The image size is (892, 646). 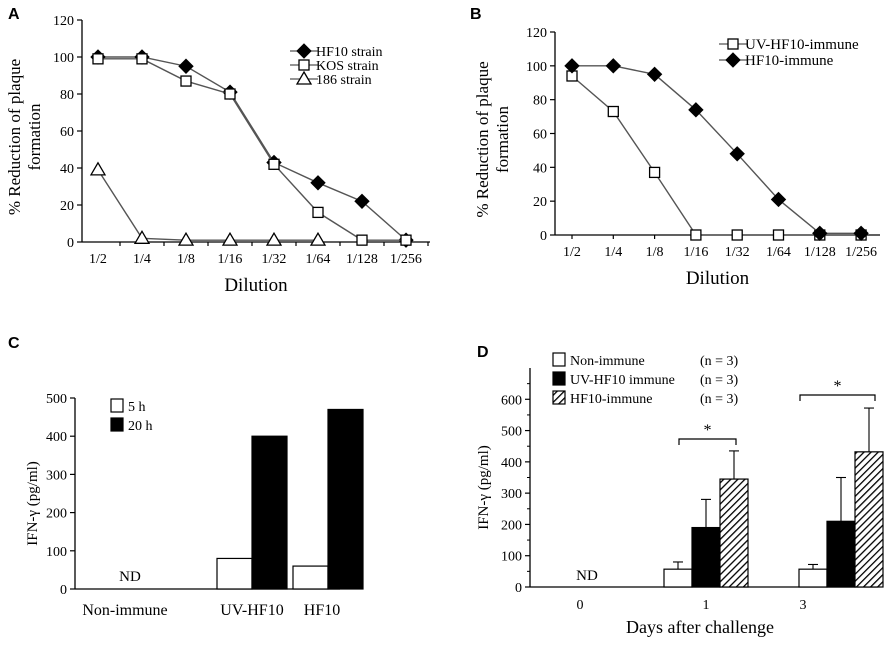 What do you see at coordinates (716, 155) in the screenshot?
I see `series-line-uv-hf10-immune` at bounding box center [716, 155].